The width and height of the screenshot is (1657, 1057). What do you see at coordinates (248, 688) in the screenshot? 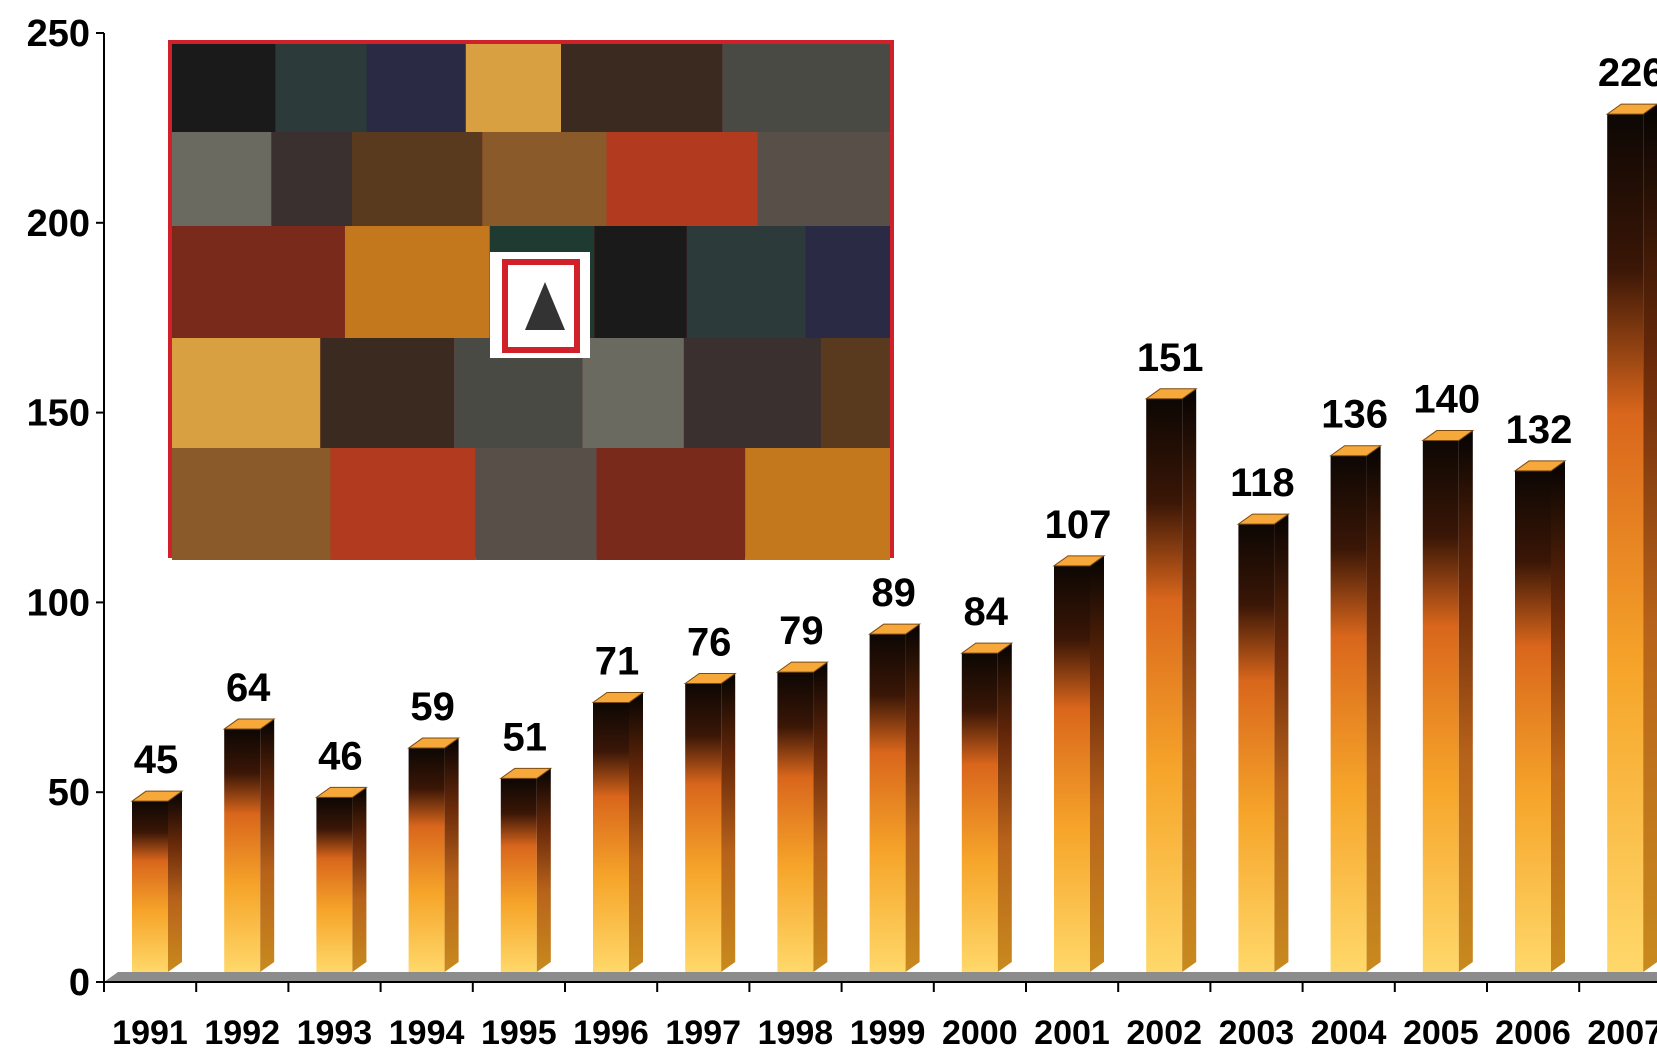
I see `data-label: 64` at bounding box center [248, 688].